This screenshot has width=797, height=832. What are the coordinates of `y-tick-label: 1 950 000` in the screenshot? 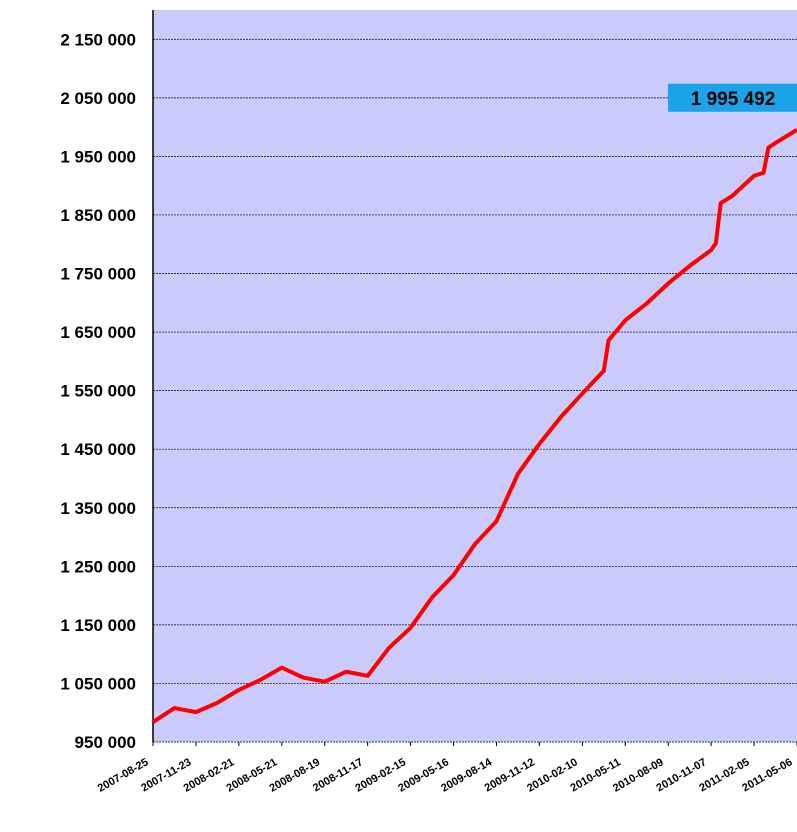 It's located at (98, 156).